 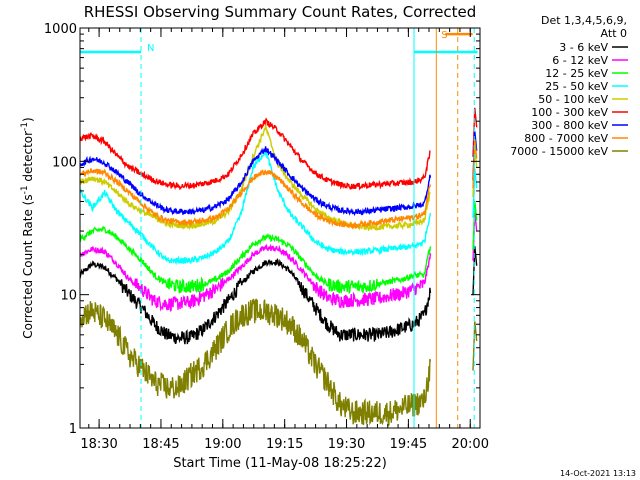 What do you see at coordinates (98, 444) in the screenshot?
I see `x-tick-label: 18:30` at bounding box center [98, 444].